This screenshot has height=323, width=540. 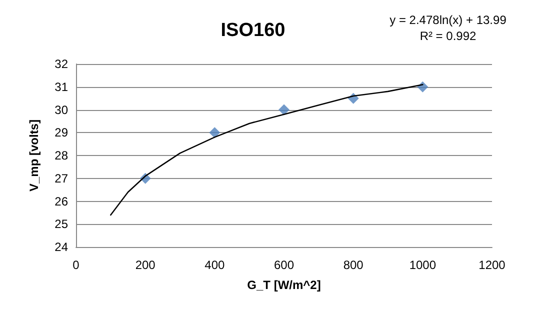 I want to click on y-tick-label: 24, so click(x=61, y=247).